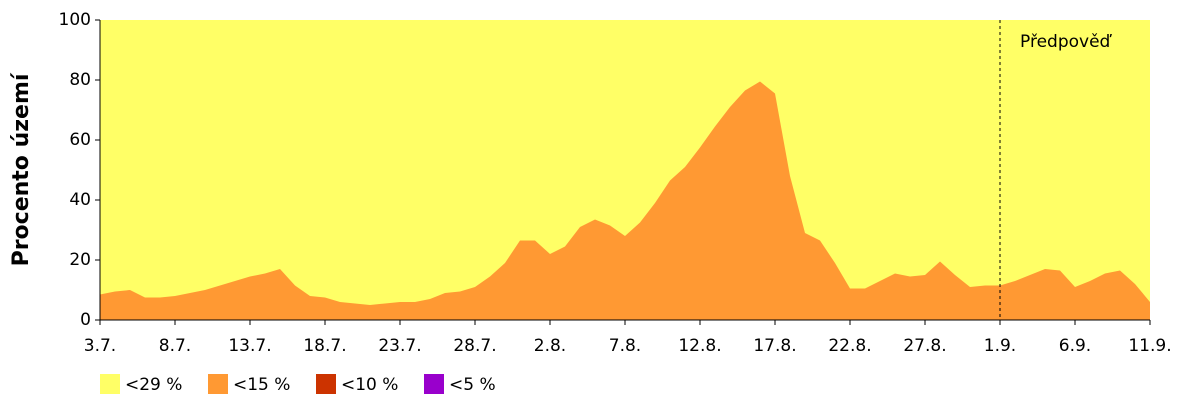 This screenshot has height=400, width=1200. Describe the element at coordinates (472, 385) in the screenshot. I see `legend-label: <5 %` at that location.